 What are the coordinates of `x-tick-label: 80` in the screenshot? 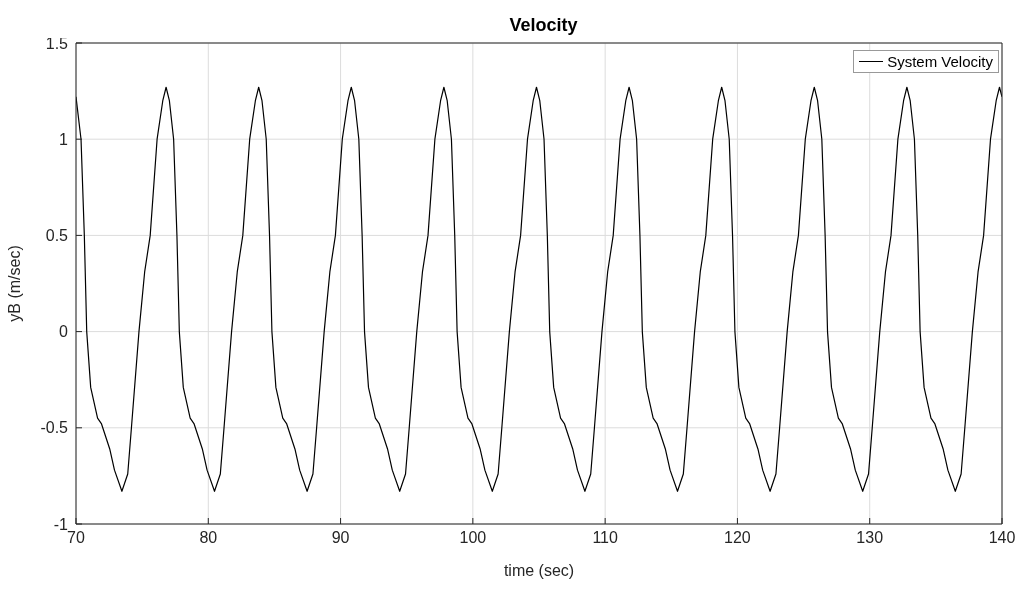 It's located at (208, 538).